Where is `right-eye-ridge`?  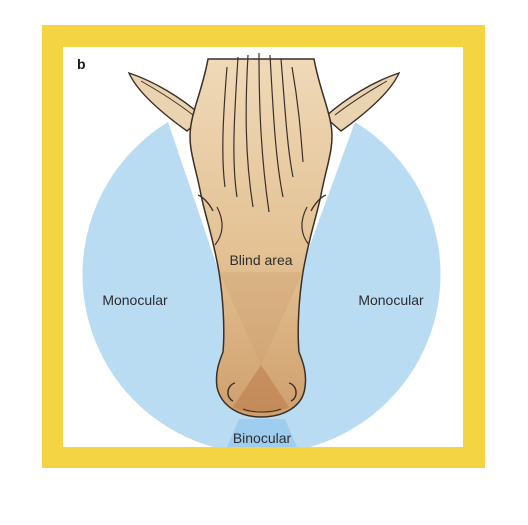
right-eye-ridge is located at coordinates (318, 203).